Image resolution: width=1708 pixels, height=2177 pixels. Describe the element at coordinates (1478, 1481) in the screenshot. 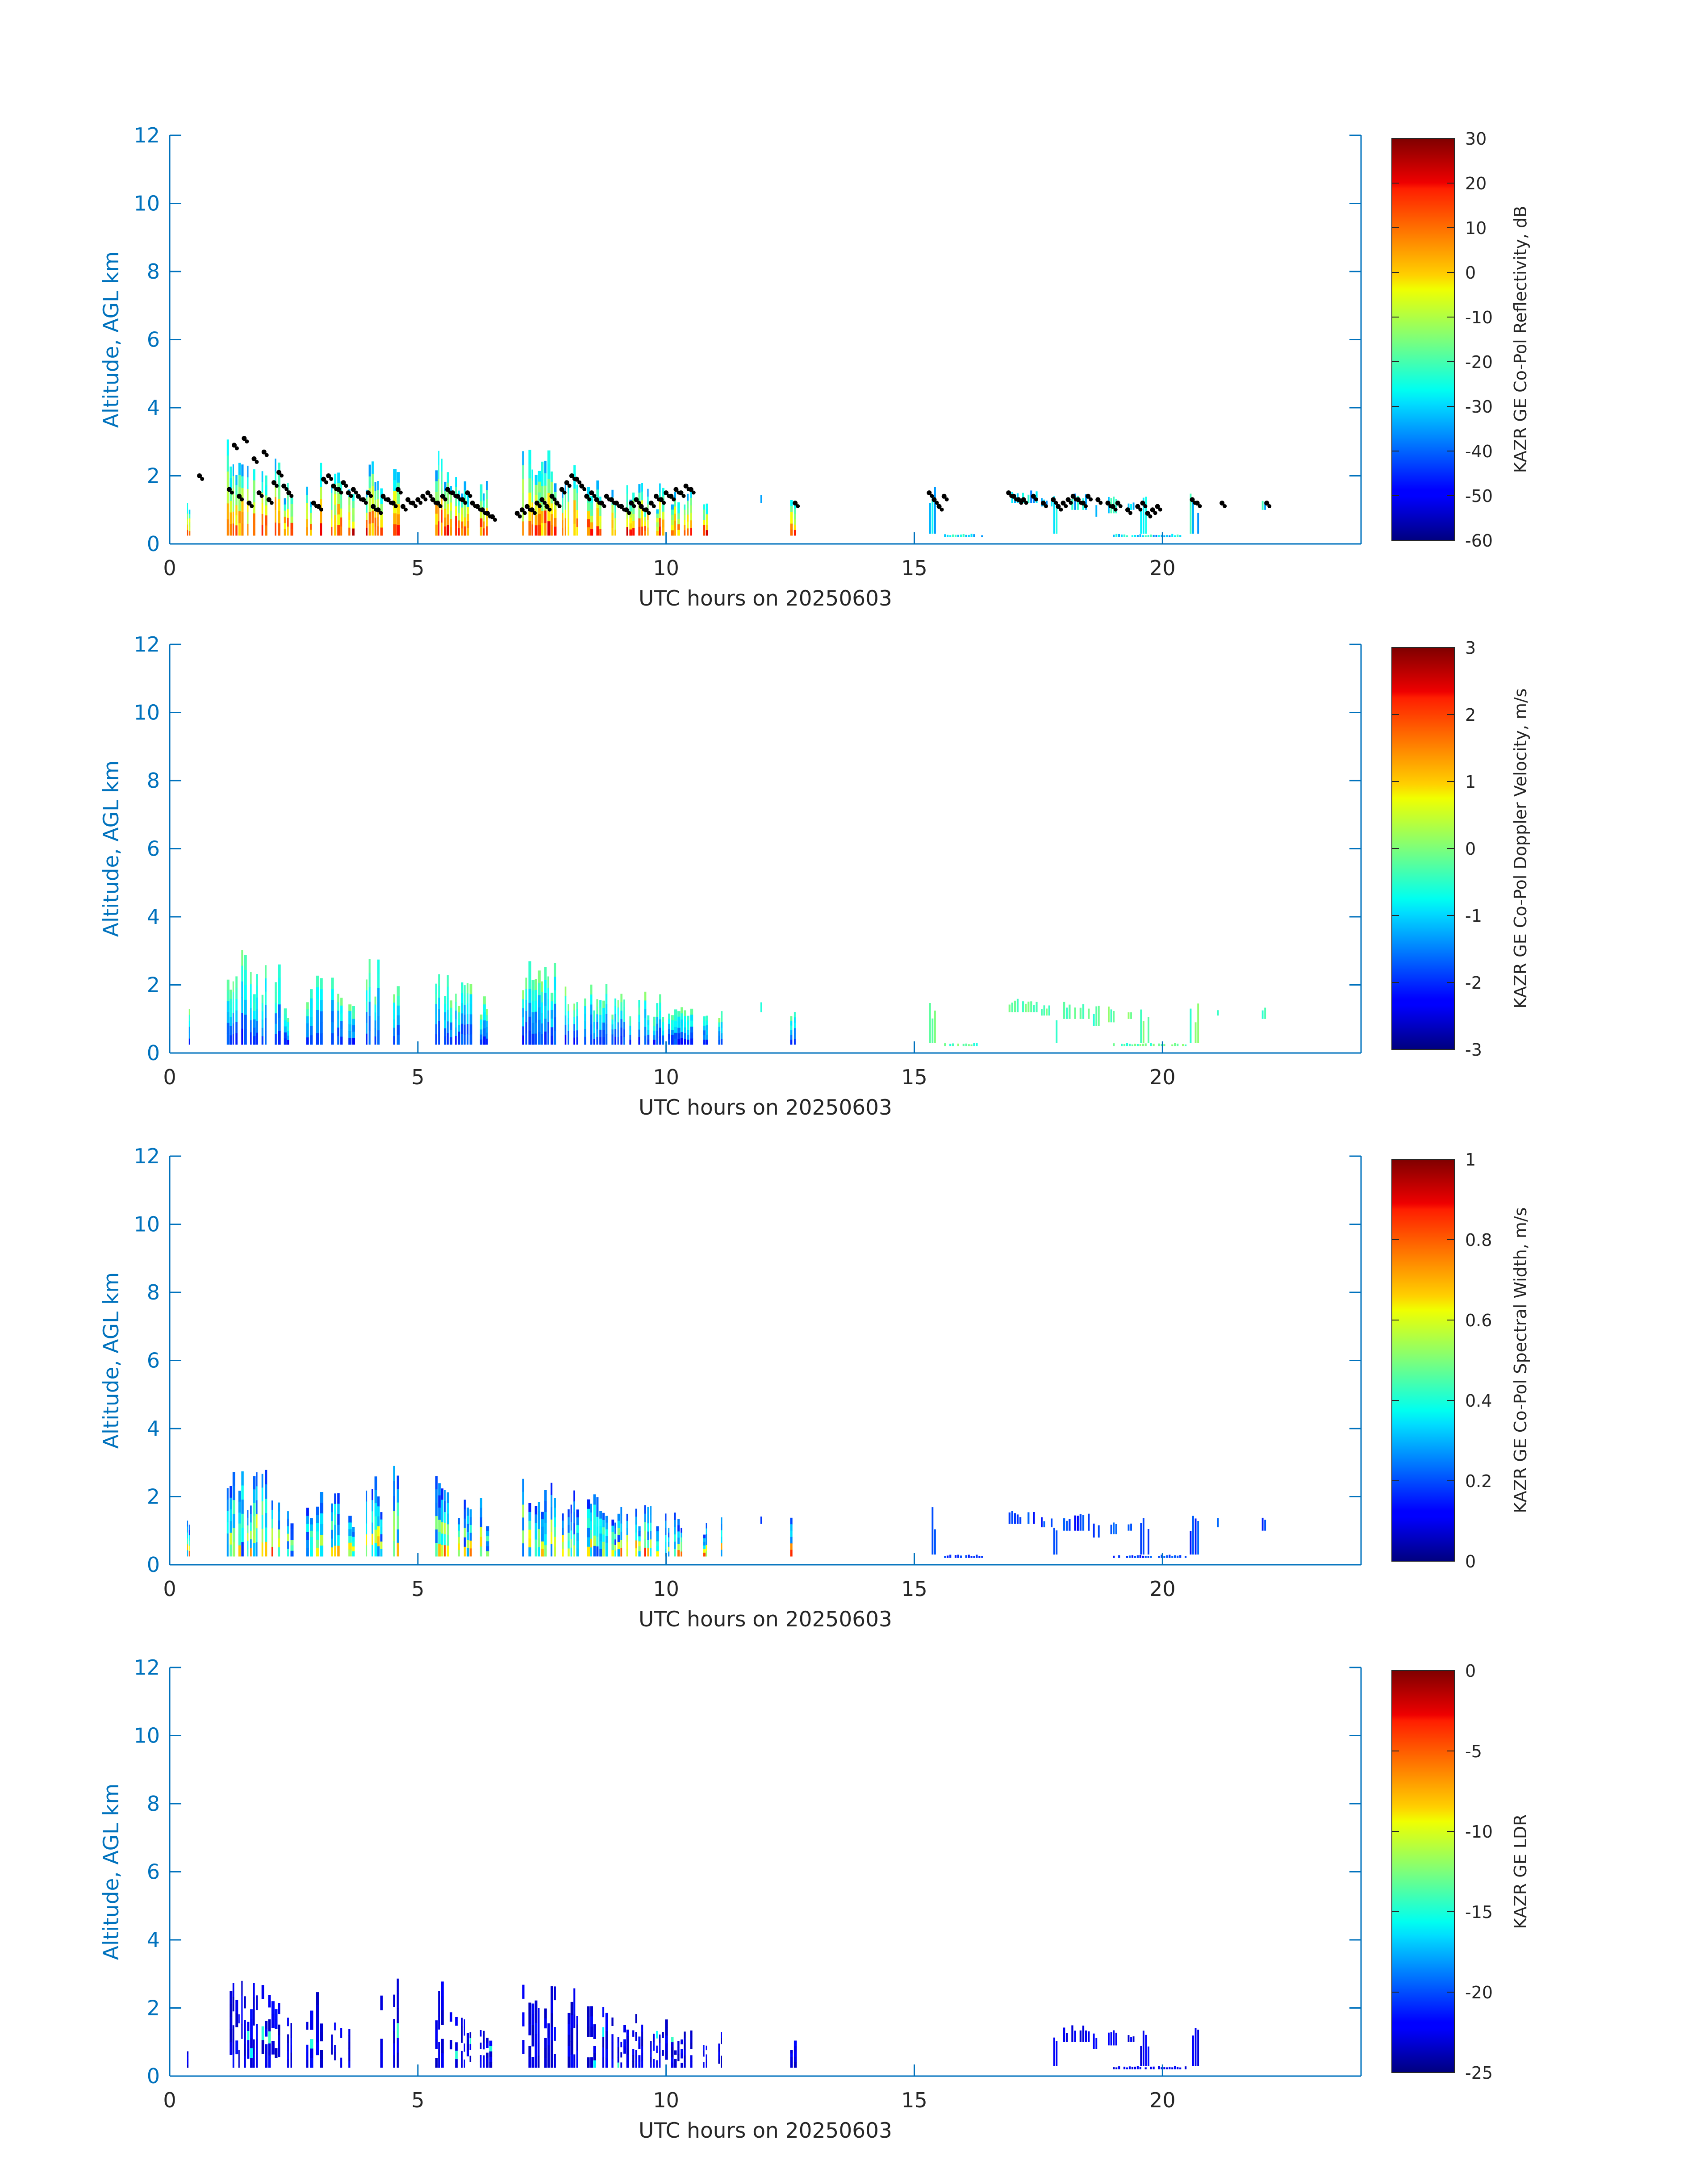

I see `colorbar-tick-label: 0.2` at that location.